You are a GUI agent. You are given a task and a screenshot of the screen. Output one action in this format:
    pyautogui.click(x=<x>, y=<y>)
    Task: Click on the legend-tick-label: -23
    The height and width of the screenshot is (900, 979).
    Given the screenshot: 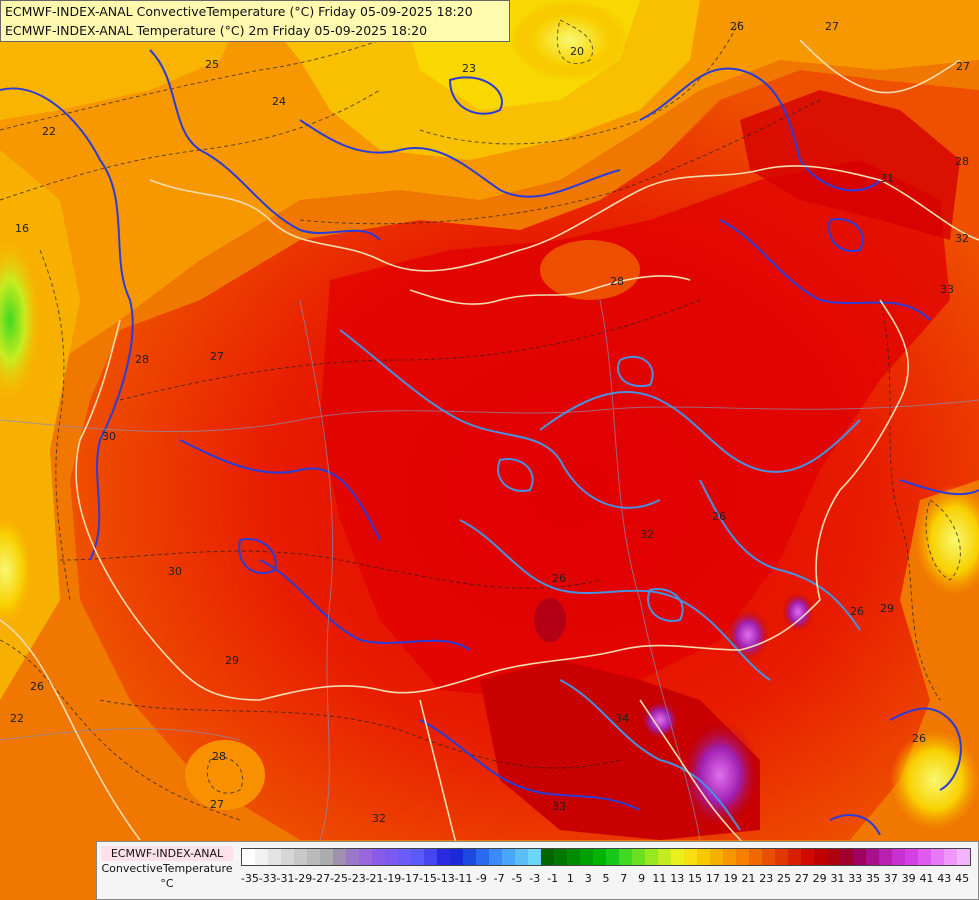 What is the action you would take?
    pyautogui.click(x=356, y=878)
    